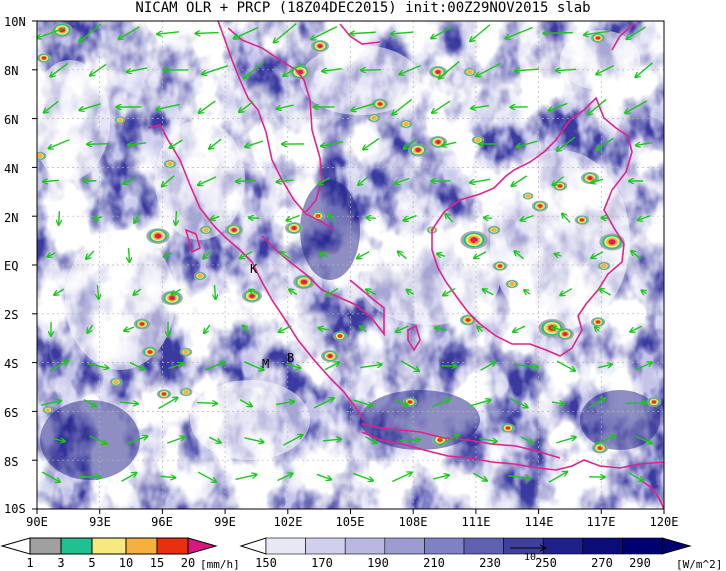 Image resolution: width=726 pixels, height=571 pixels. What do you see at coordinates (490, 563) in the screenshot?
I see `olr-tick-230: 230` at bounding box center [490, 563].